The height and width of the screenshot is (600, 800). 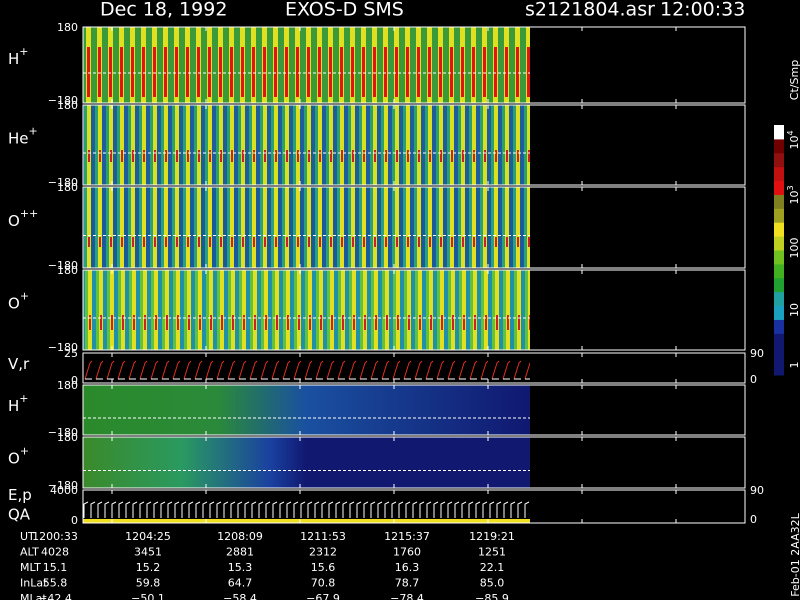 I want to click on table-cell: 15.6, so click(x=323, y=567).